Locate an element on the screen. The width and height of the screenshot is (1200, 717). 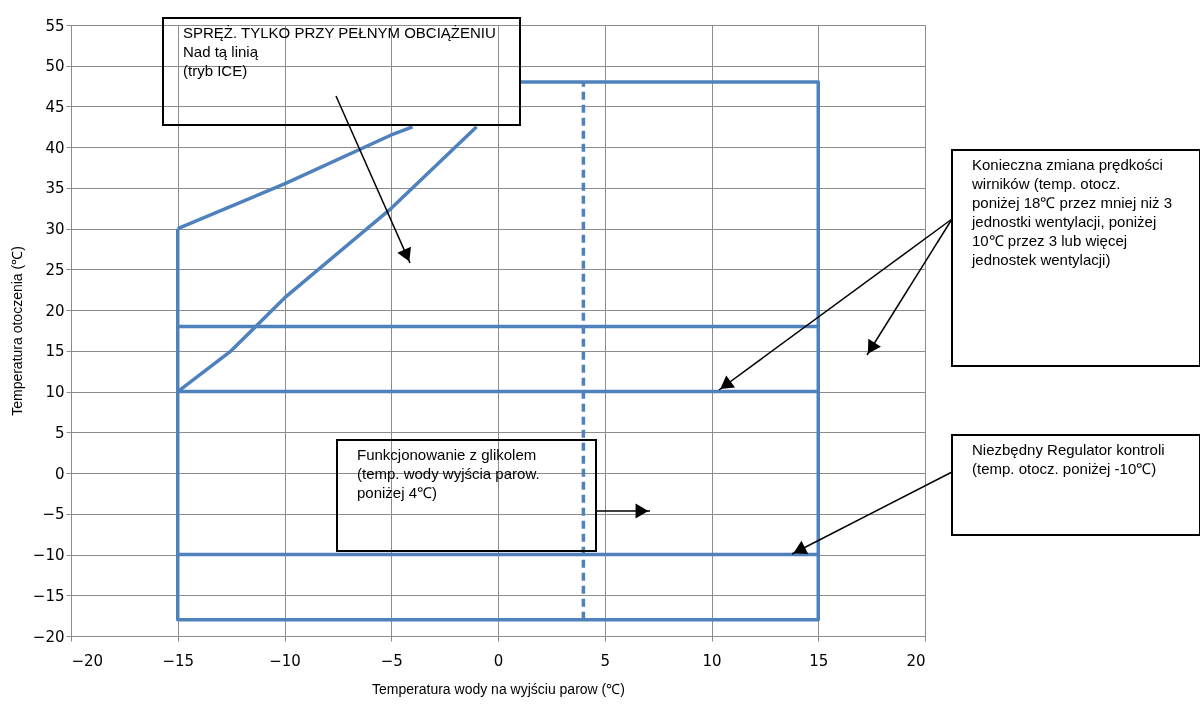
x-tick-label: 20 is located at coordinates (916, 660).